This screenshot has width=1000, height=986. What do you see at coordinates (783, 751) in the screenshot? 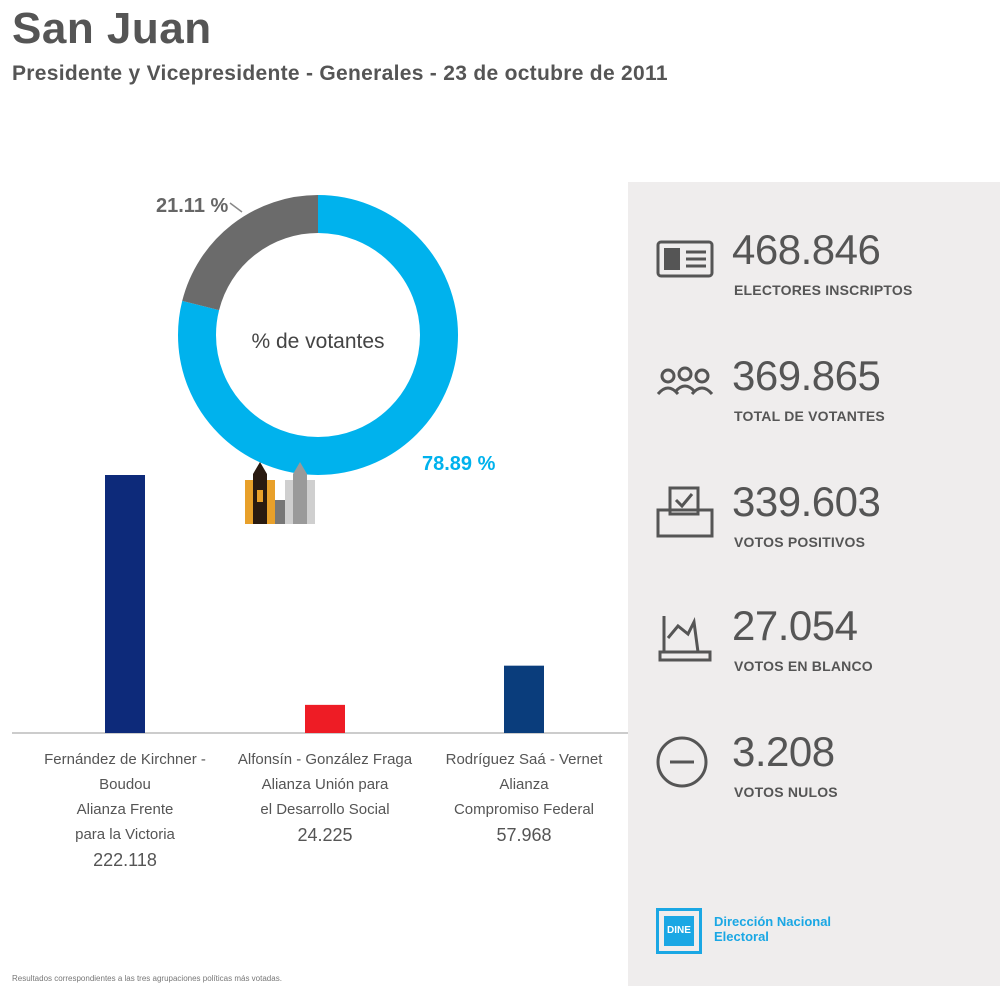
I see `stat-value: 3.208` at bounding box center [783, 751].